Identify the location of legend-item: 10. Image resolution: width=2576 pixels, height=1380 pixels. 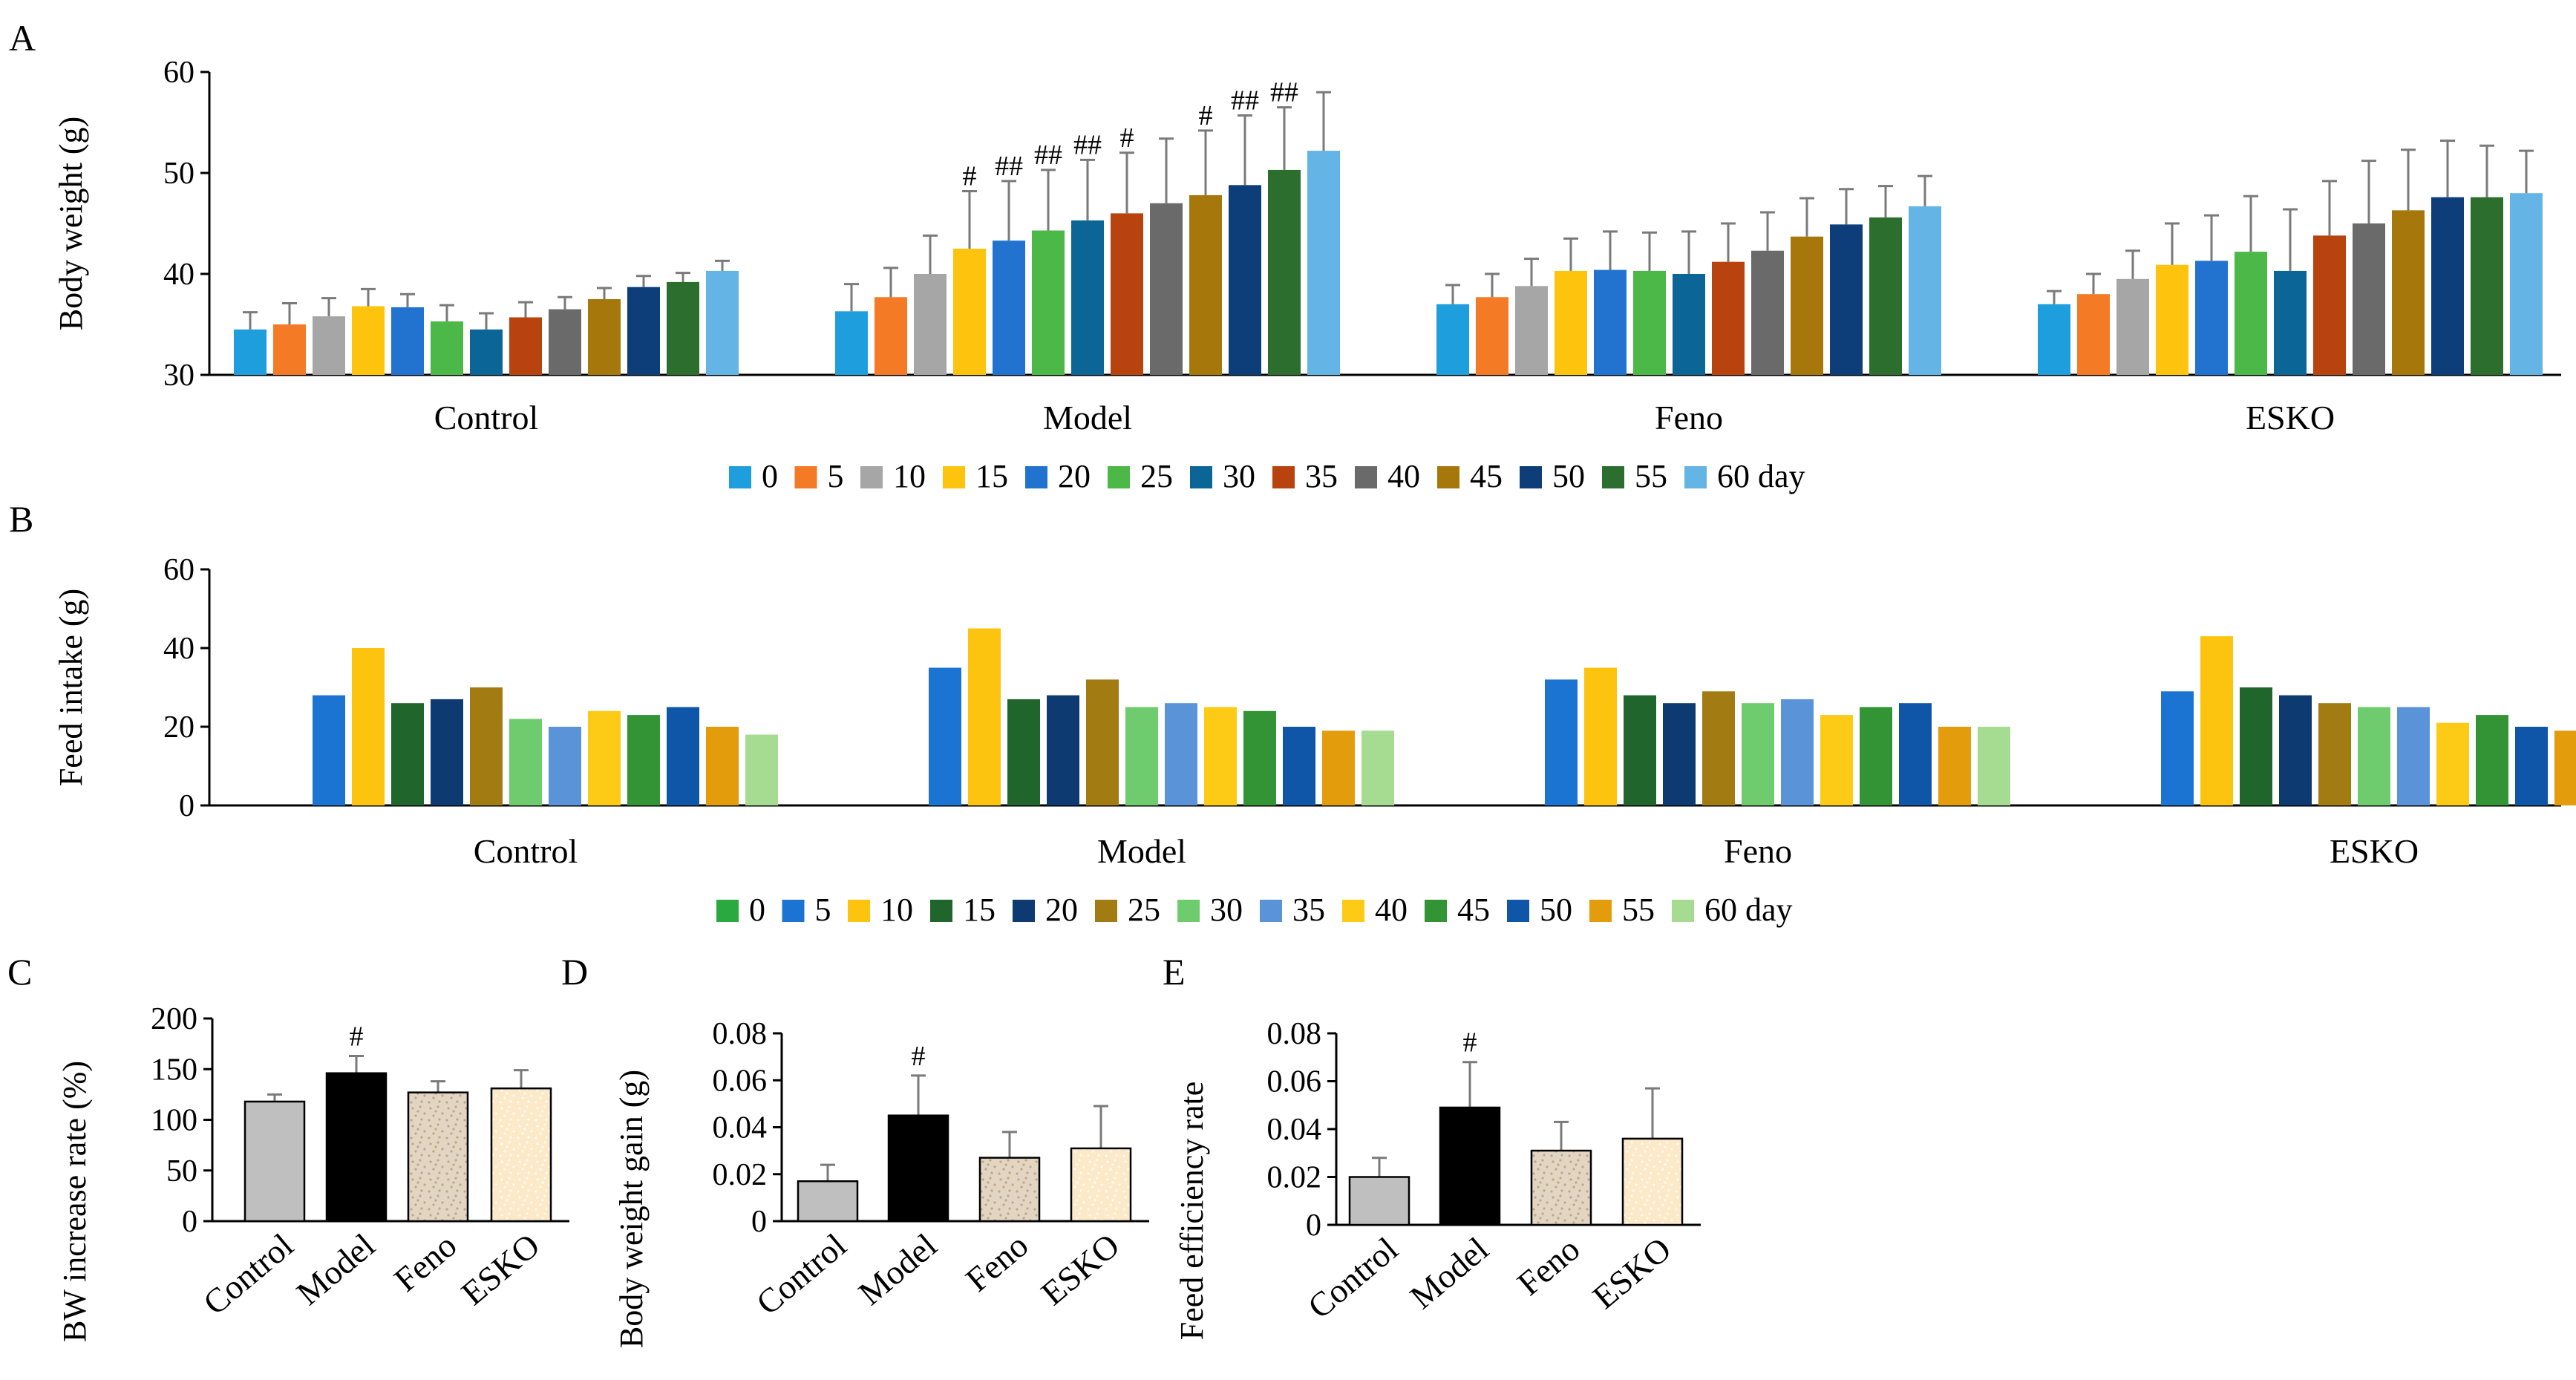
(881, 910).